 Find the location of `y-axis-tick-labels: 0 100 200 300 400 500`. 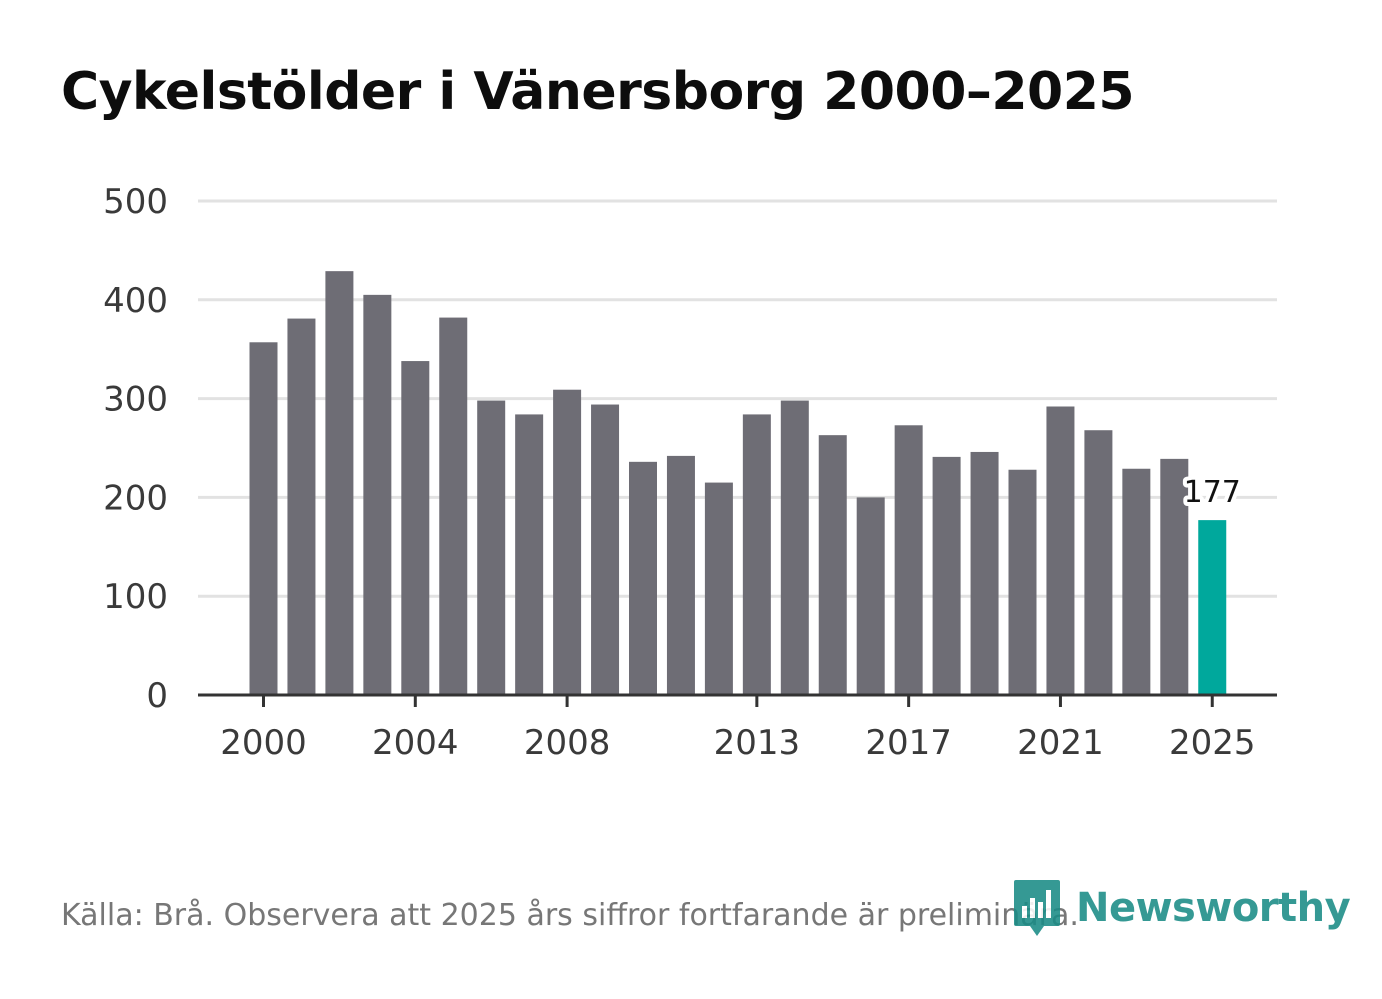

y-axis-tick-labels: 0 100 200 300 400 500 is located at coordinates (135, 449).